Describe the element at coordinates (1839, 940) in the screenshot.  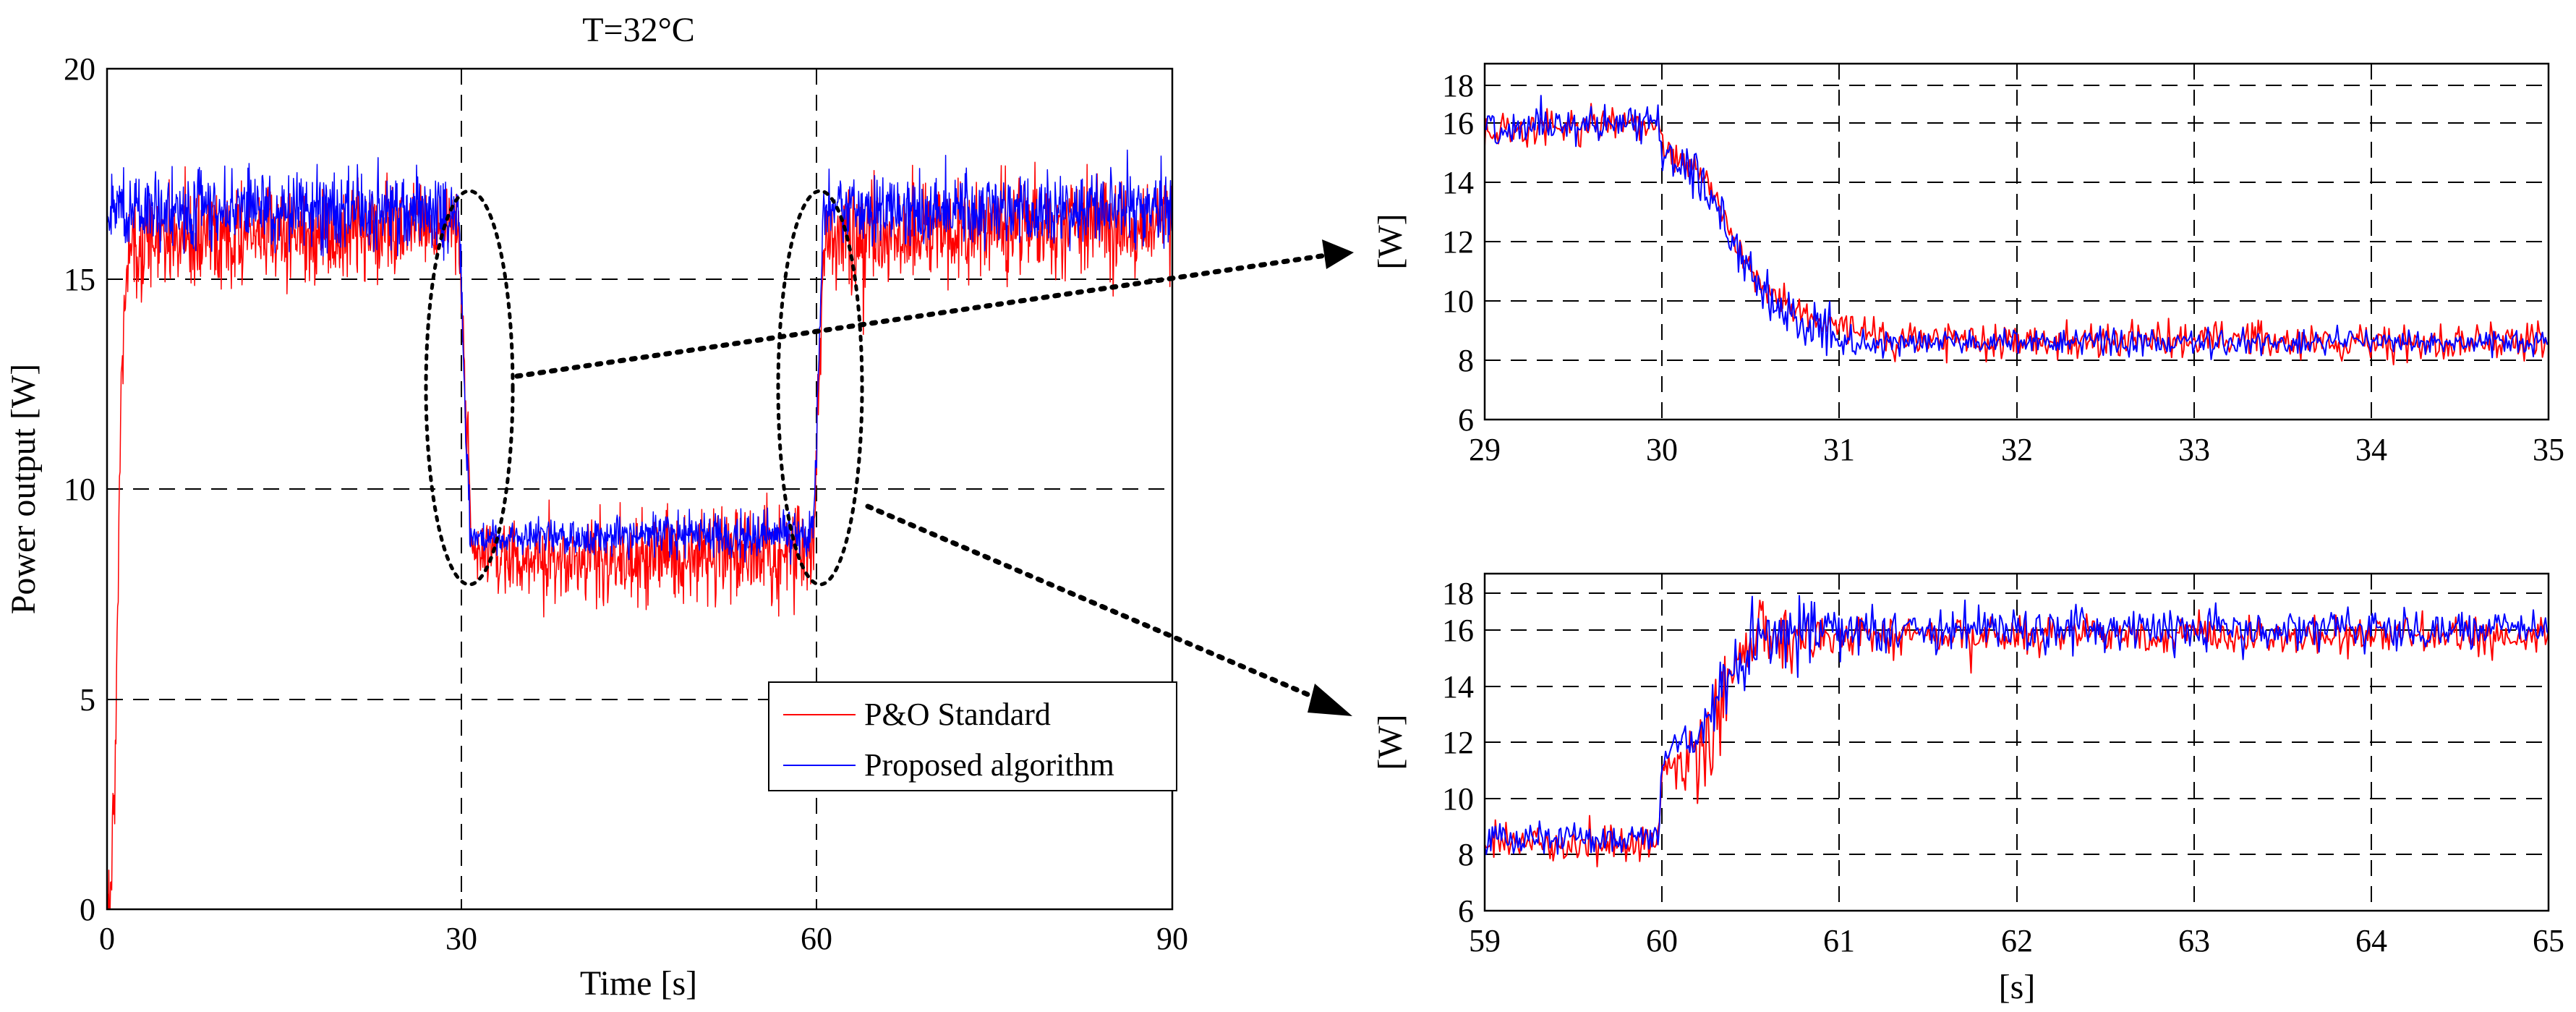
I see `zoom-bottom-xtick-61: 61` at that location.